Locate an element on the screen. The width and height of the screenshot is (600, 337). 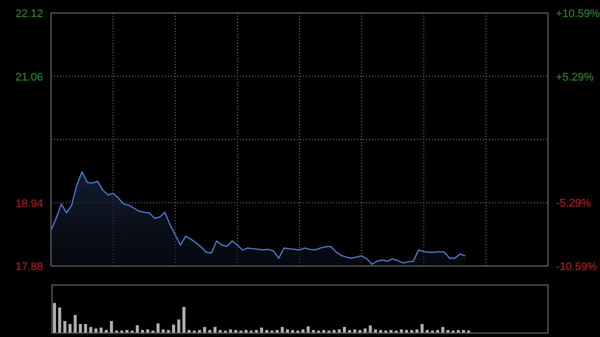
y2-tick-label: +10.59% is located at coordinates (578, 14).